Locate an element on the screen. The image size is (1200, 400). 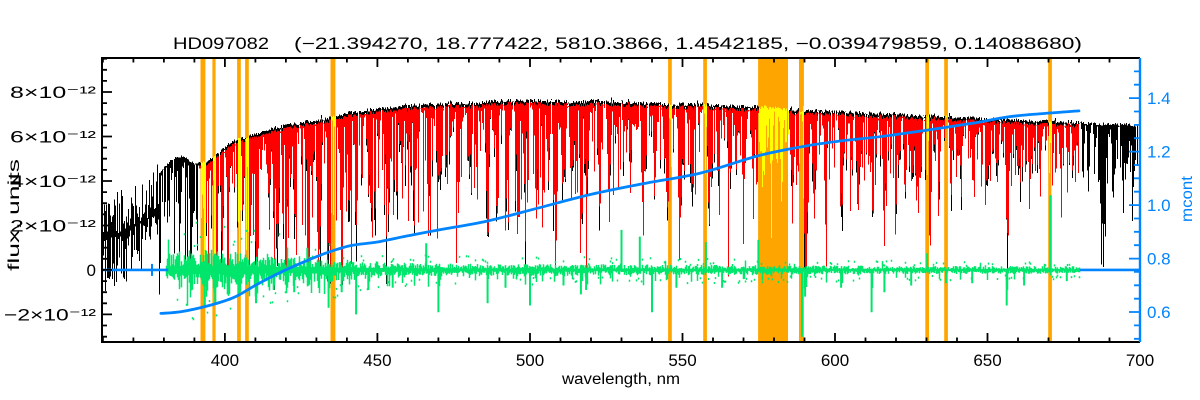
y-tick-label: 6×10⁻¹² is located at coordinates (53, 137).